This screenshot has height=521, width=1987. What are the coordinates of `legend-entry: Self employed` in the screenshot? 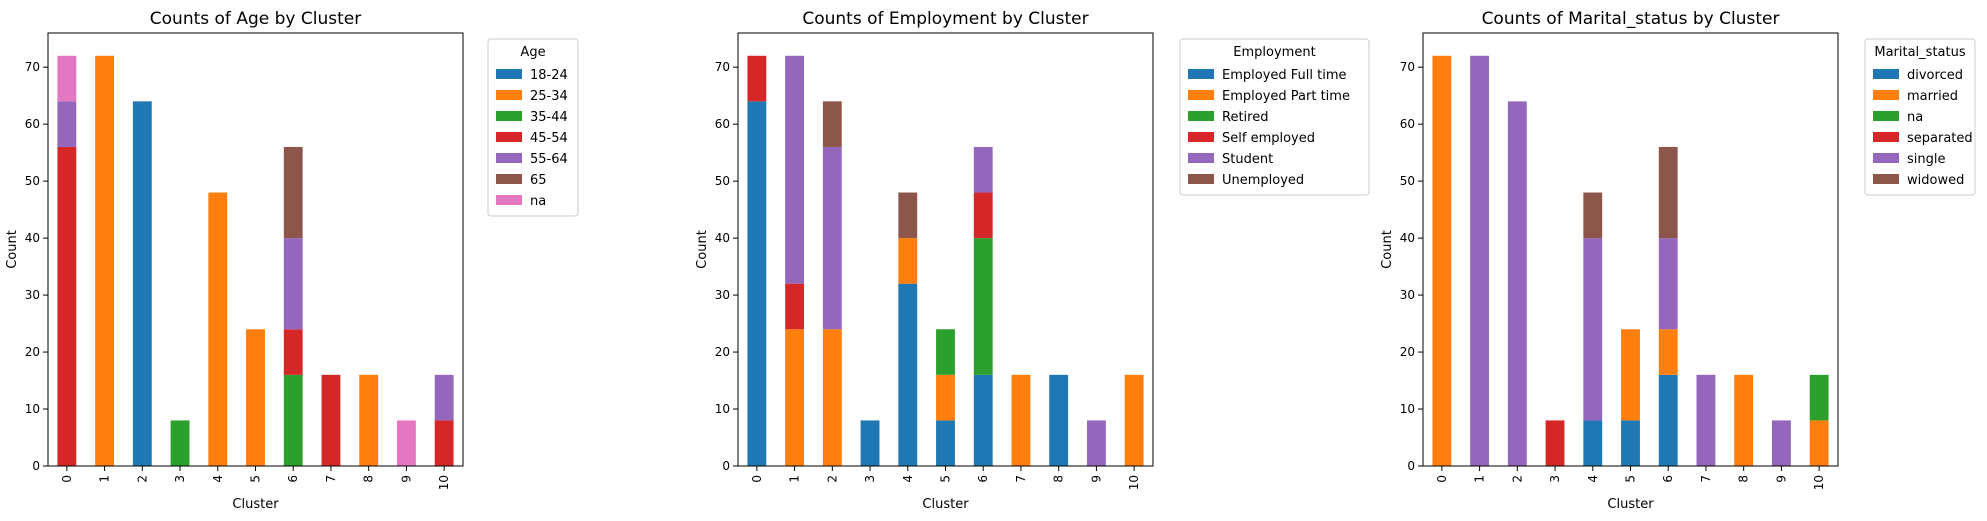 It's located at (1268, 138).